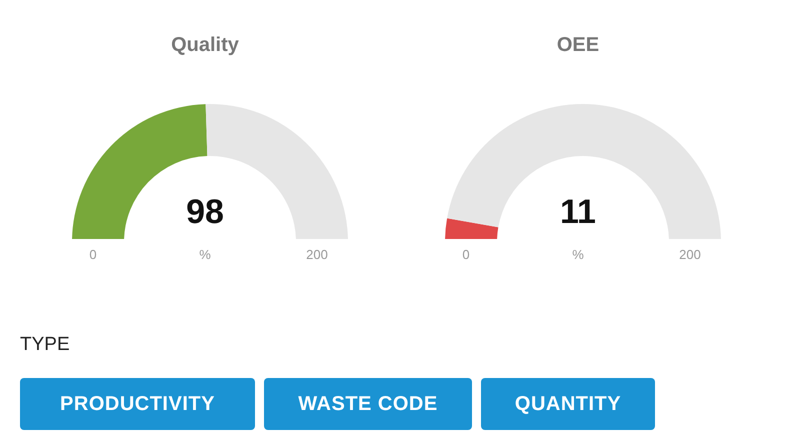 Image resolution: width=788 pixels, height=444 pixels. What do you see at coordinates (578, 212) in the screenshot?
I see `text: 11` at bounding box center [578, 212].